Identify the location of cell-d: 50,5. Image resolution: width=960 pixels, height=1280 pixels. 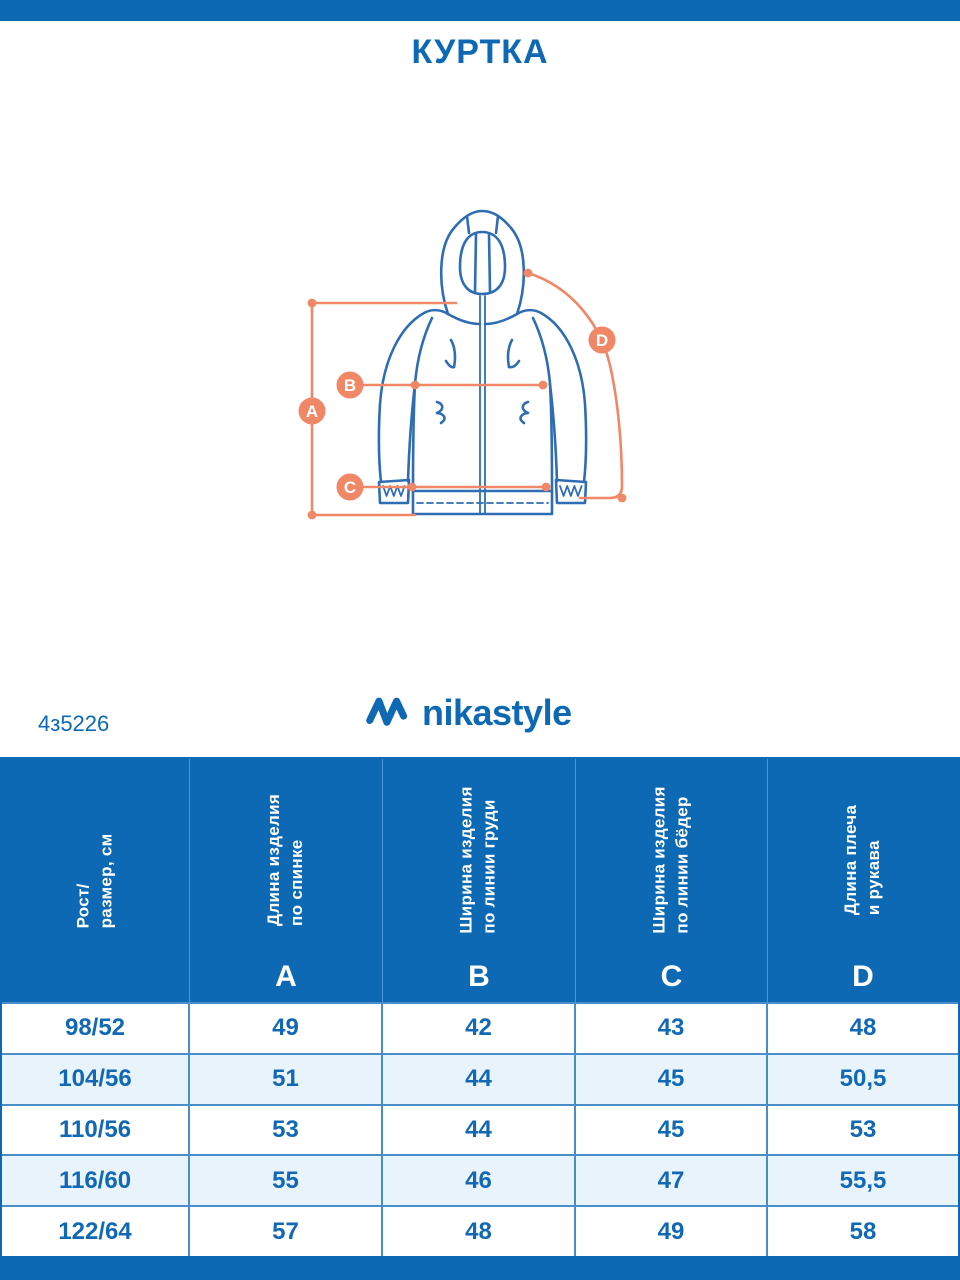
(863, 1079).